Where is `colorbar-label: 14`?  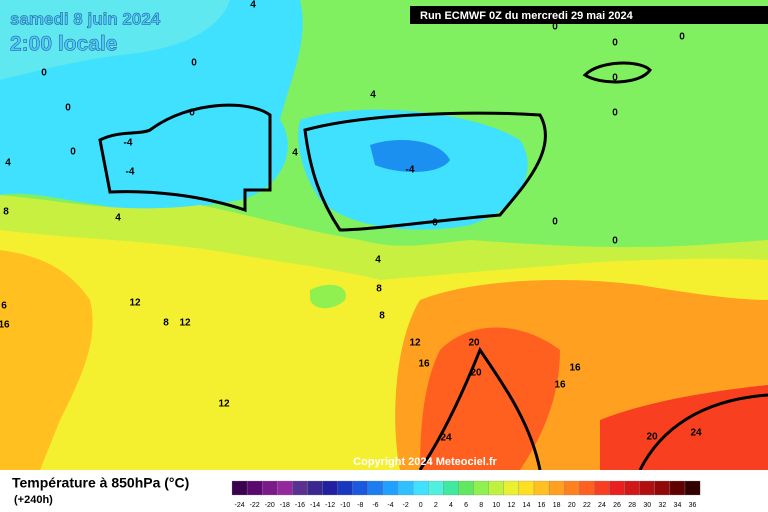 colorbar-label: 14 is located at coordinates (527, 505).